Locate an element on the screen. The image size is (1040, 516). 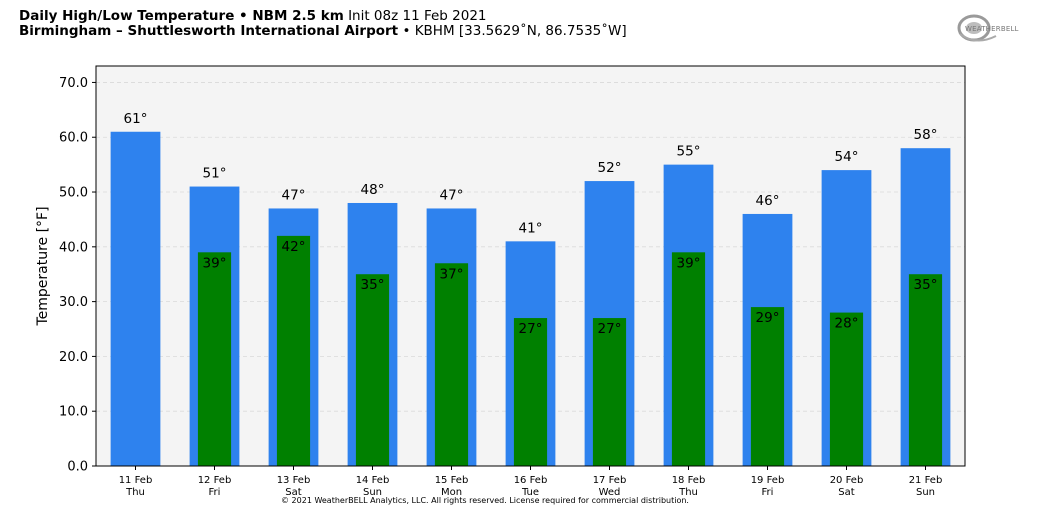
low-value-label: 28° is located at coordinates (847, 324).